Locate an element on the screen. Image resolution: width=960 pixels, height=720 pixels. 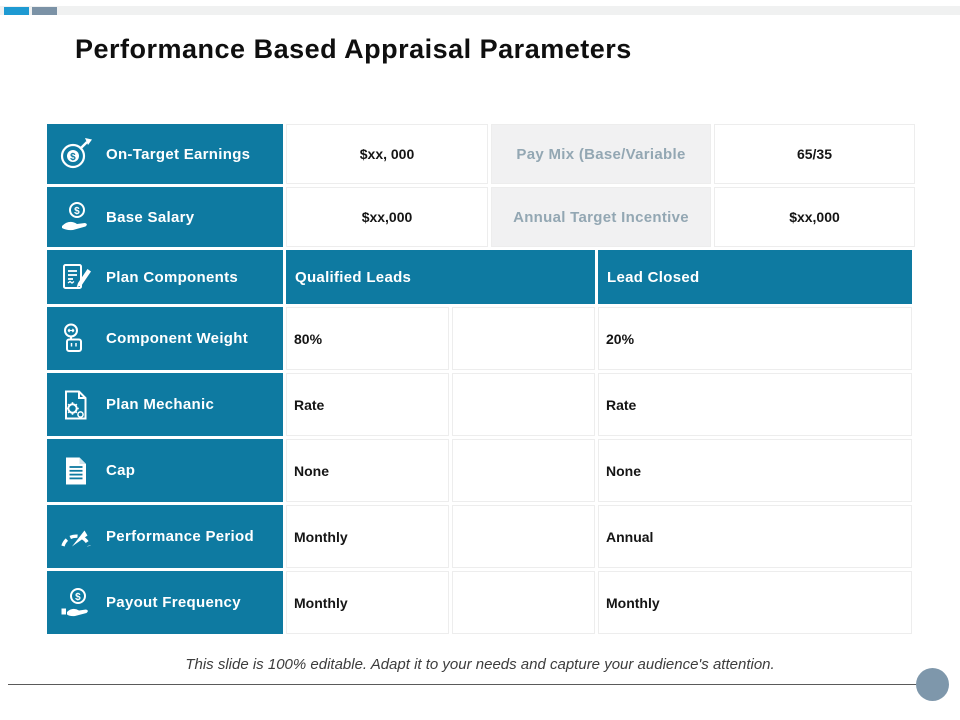
row-plan-mechanic-label: Plan Mechanic is located at coordinates (165, 404).